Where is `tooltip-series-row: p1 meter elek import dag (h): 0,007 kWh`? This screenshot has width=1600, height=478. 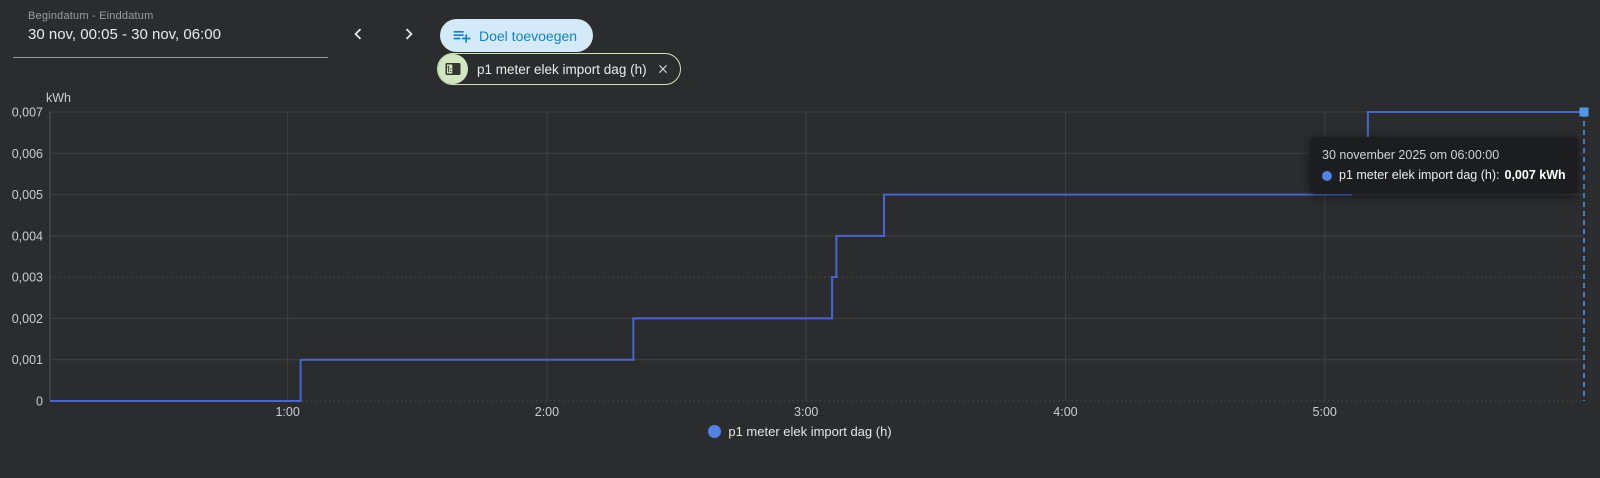 tooltip-series-row: p1 meter elek import dag (h): 0,007 kWh is located at coordinates (1444, 175).